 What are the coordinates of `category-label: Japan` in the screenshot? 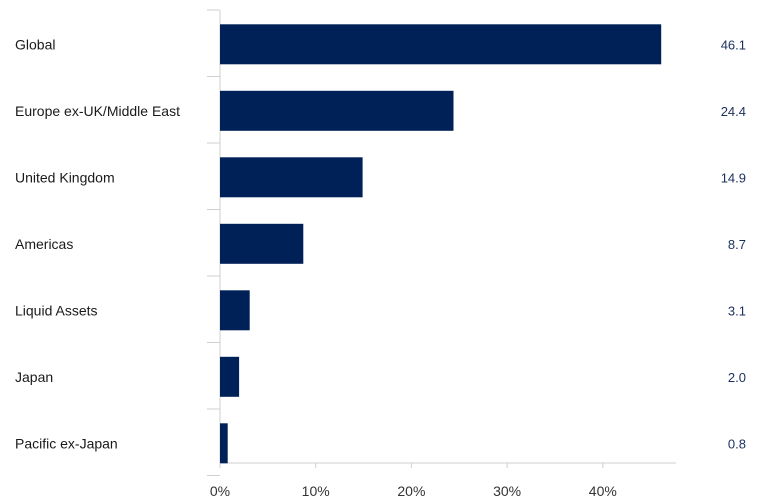 It's located at (34, 377).